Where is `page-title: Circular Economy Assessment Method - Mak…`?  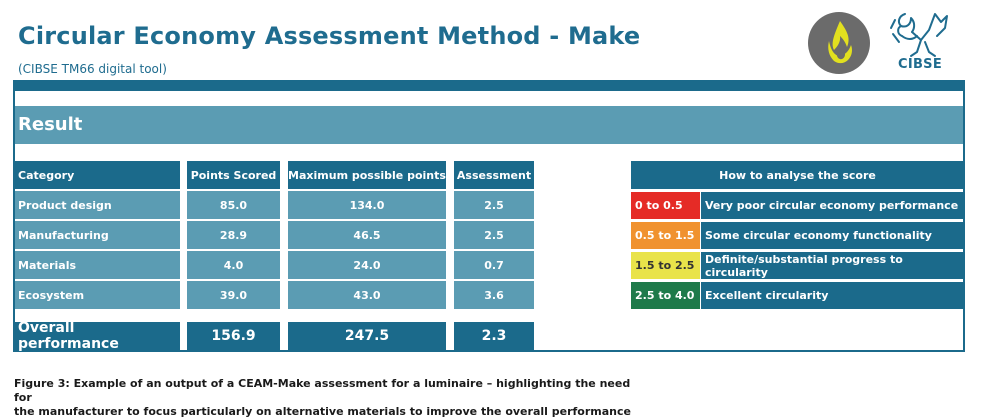
page-title: Circular Economy Assessment Method - Mak… is located at coordinates (329, 36).